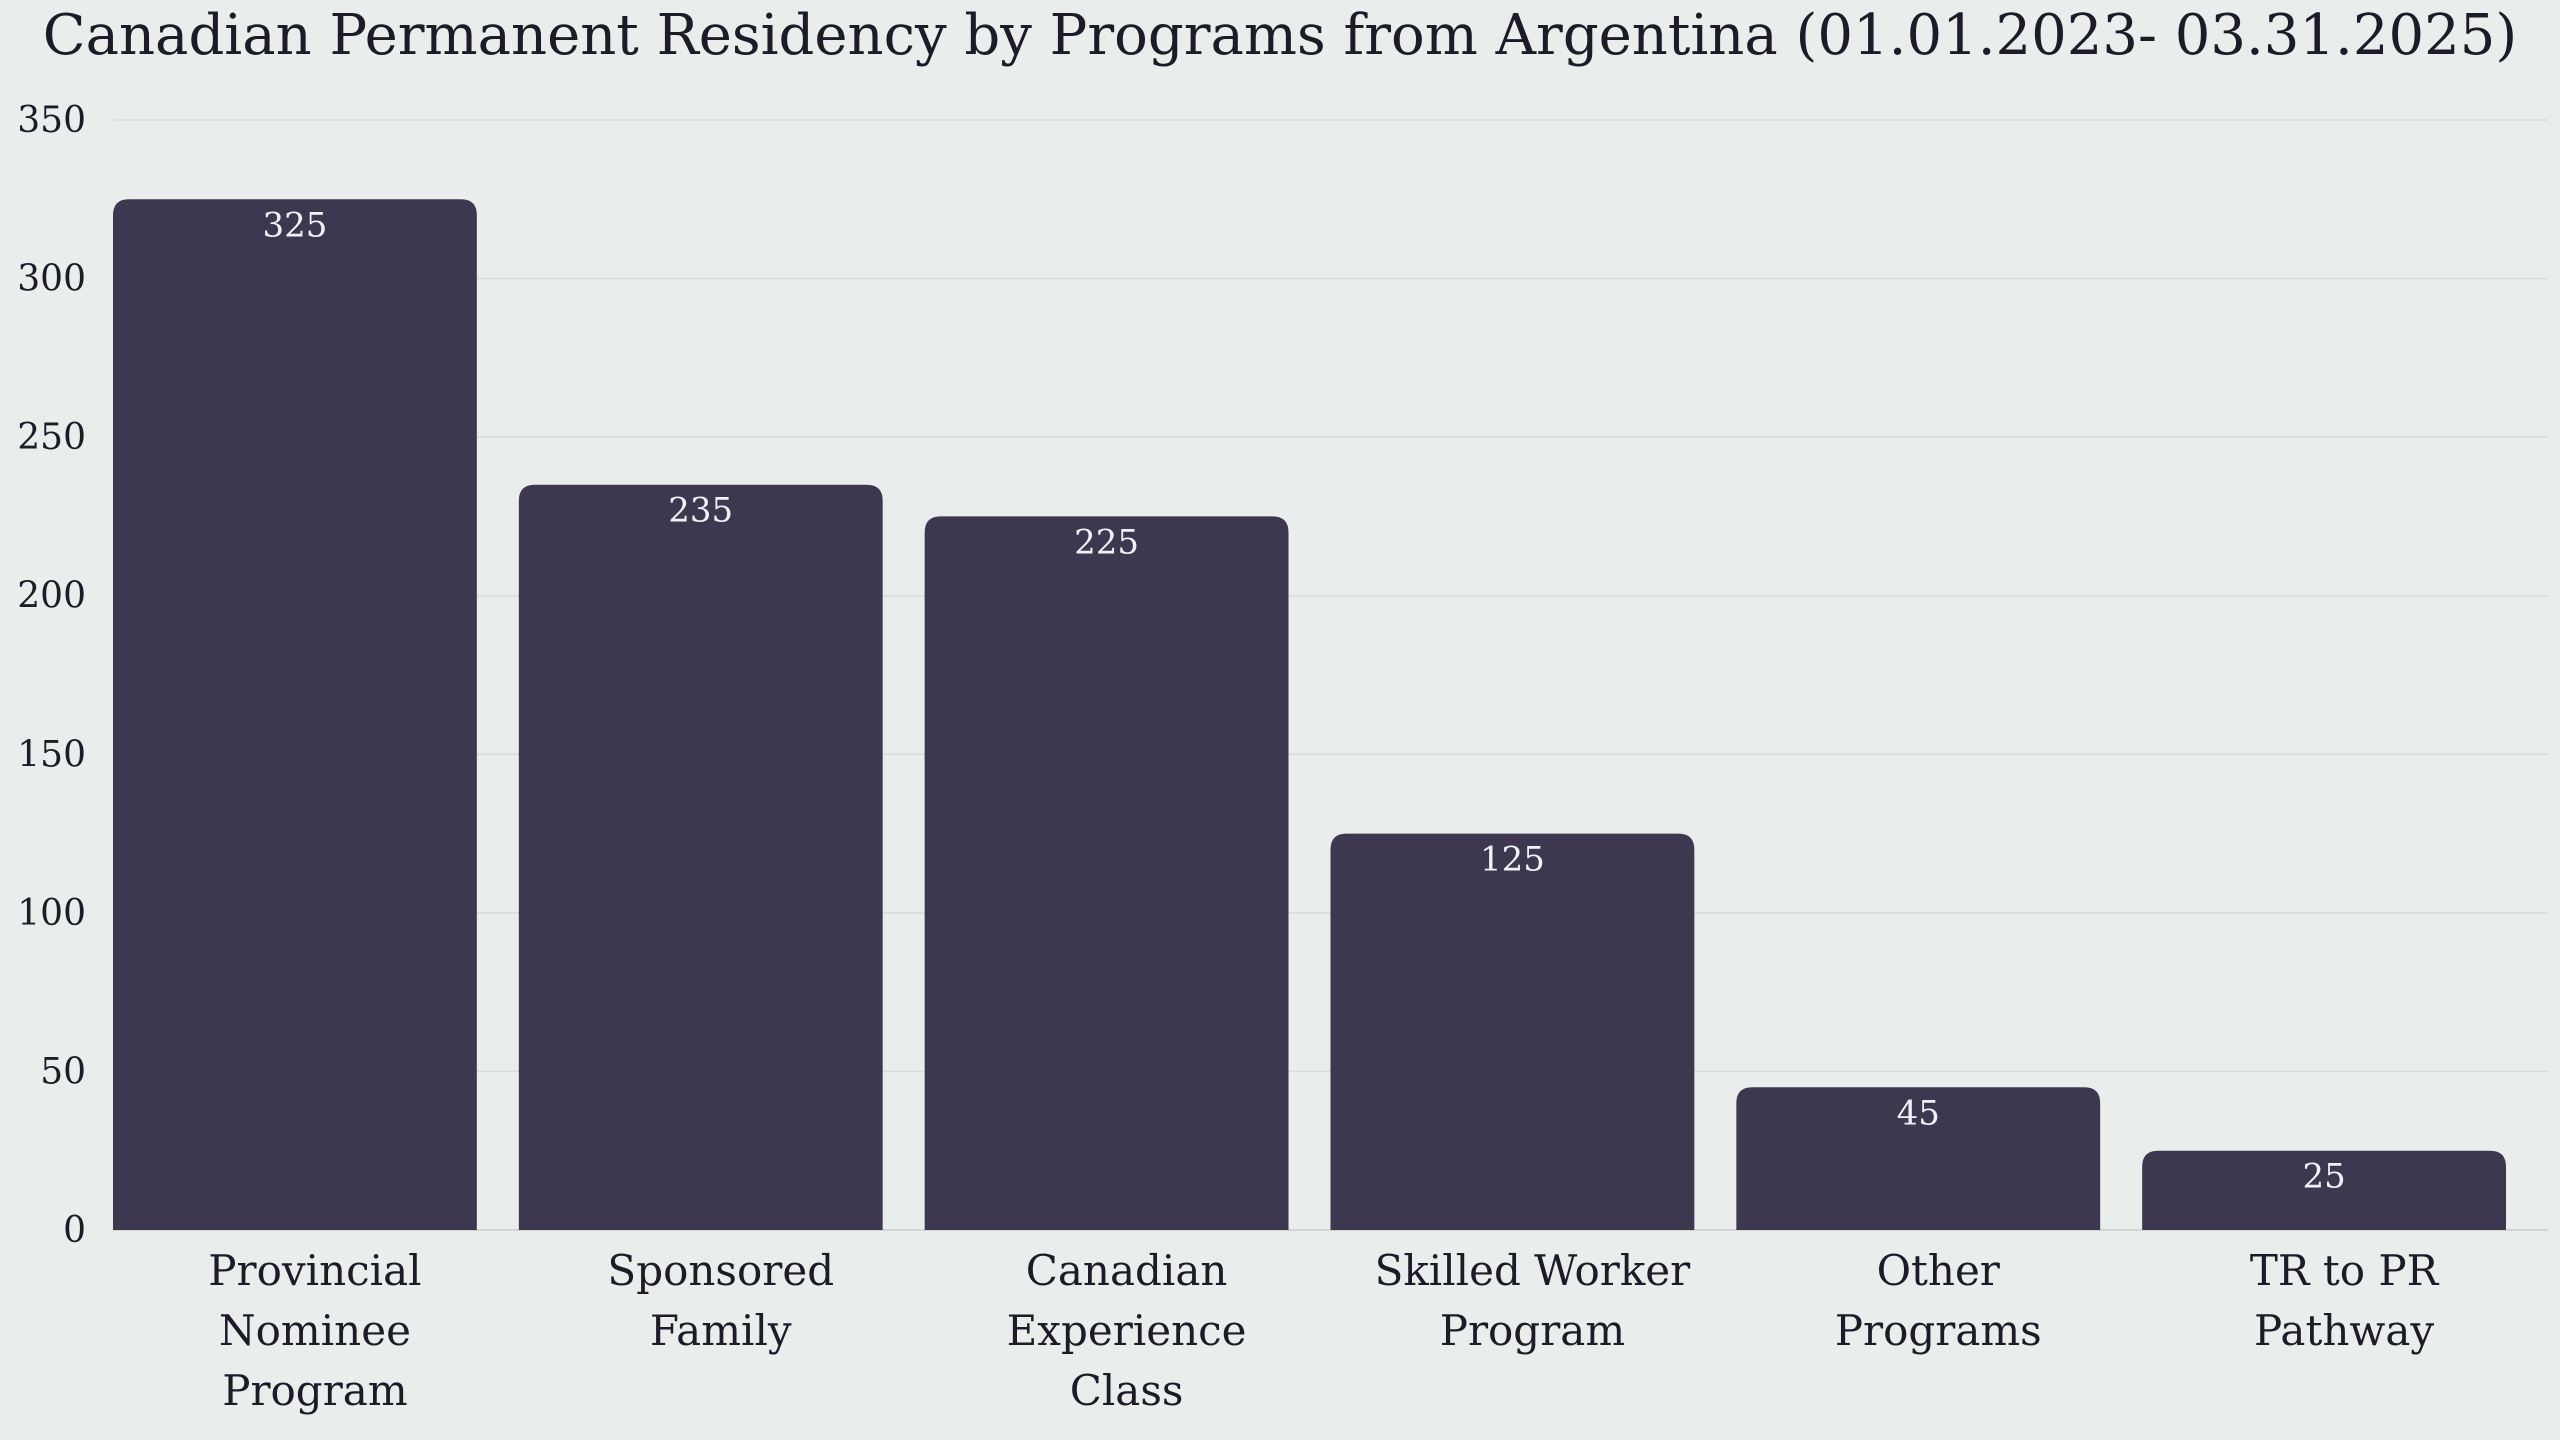 The image size is (2560, 1440). I want to click on x-category-label-line: Skilled Worker, so click(1533, 1270).